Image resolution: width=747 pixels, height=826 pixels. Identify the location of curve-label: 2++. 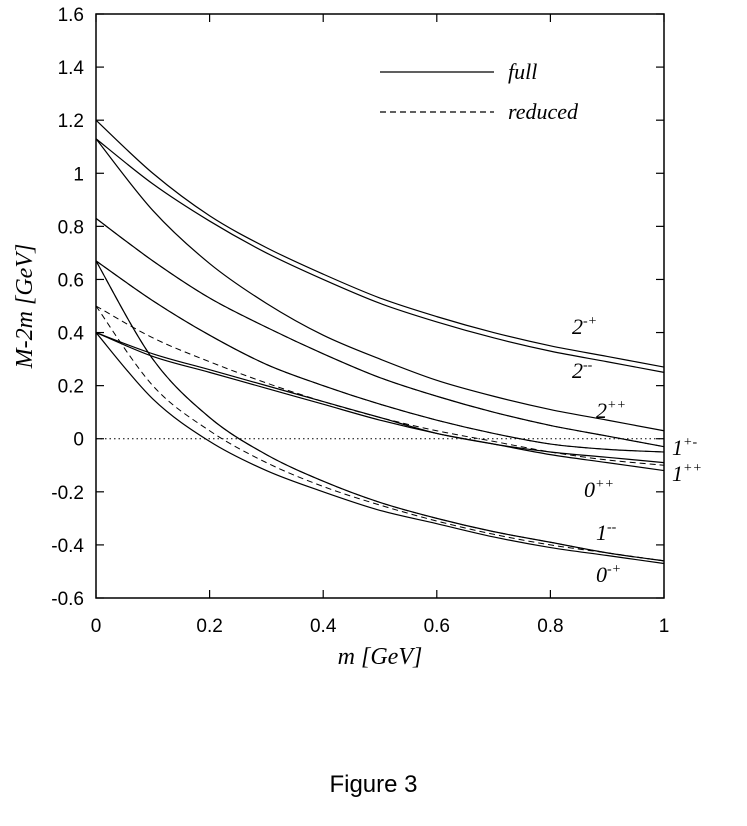
(611, 410).